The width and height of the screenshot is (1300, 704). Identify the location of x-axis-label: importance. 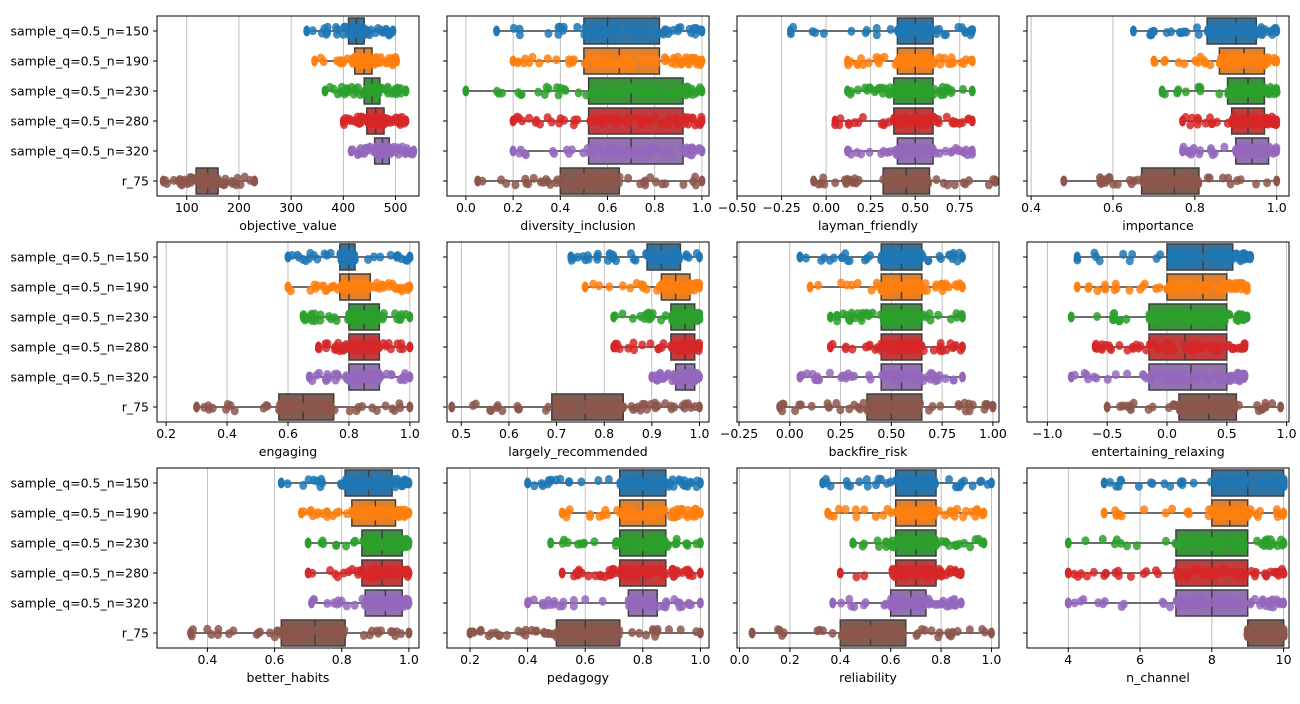
(1158, 225).